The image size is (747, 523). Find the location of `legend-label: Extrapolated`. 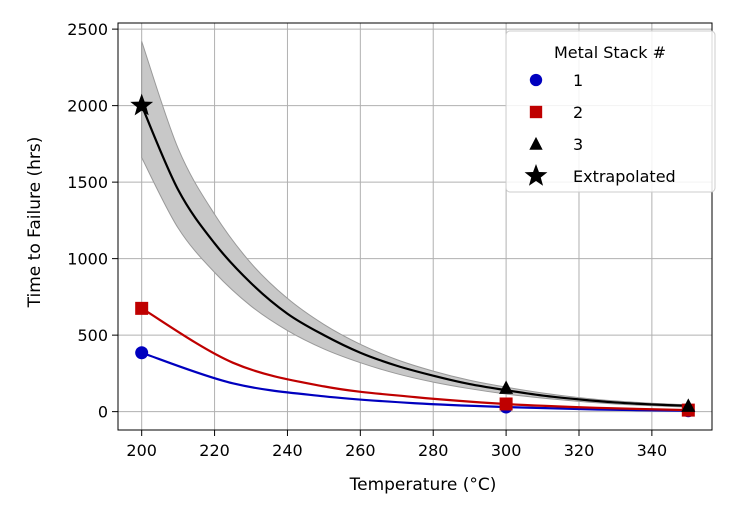

legend-label: Extrapolated is located at coordinates (624, 176).